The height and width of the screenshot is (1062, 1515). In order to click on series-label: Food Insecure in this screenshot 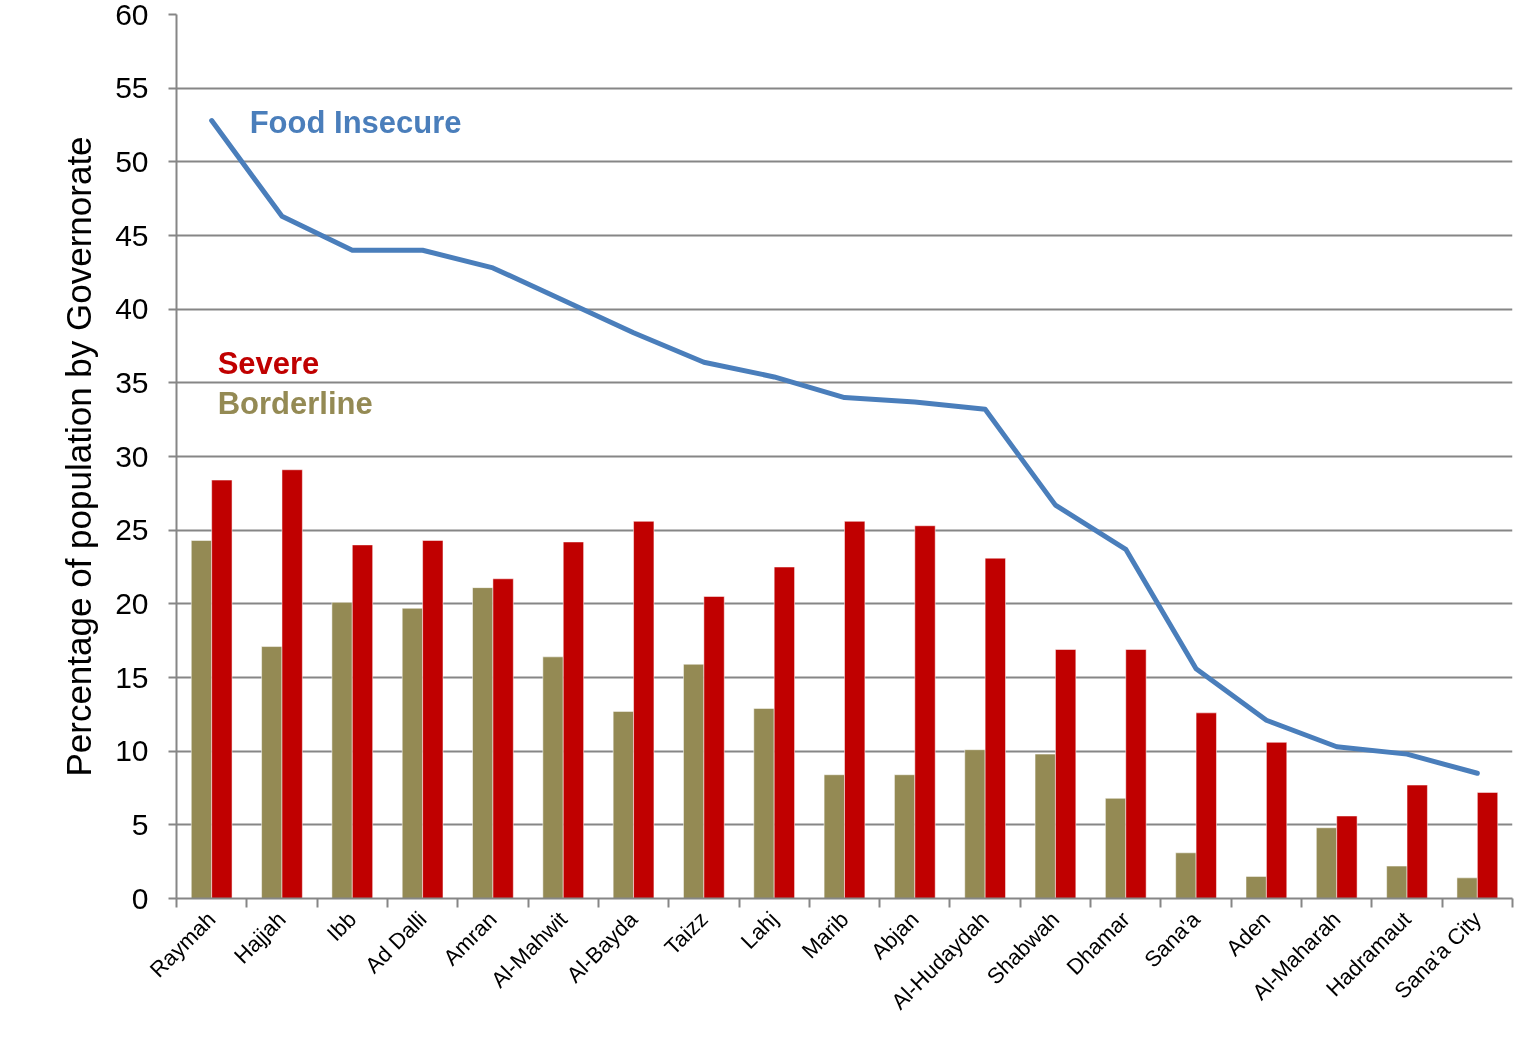, I will do `click(355, 123)`.